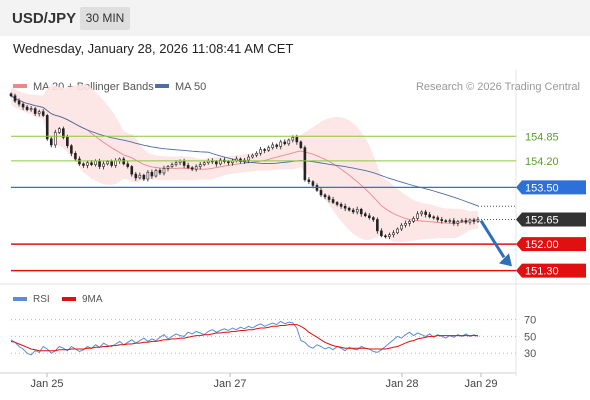 Image resolution: width=590 pixels, height=400 pixels. What do you see at coordinates (20, 86) in the screenshot?
I see `ma20-legend-swatch` at bounding box center [20, 86].